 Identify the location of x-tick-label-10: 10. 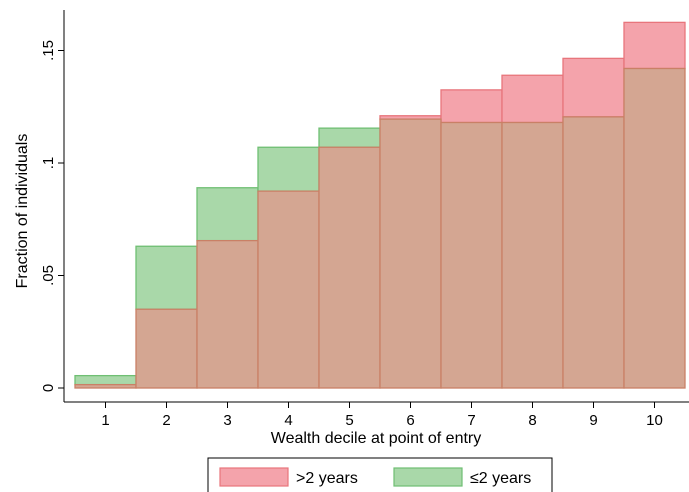
(654, 420).